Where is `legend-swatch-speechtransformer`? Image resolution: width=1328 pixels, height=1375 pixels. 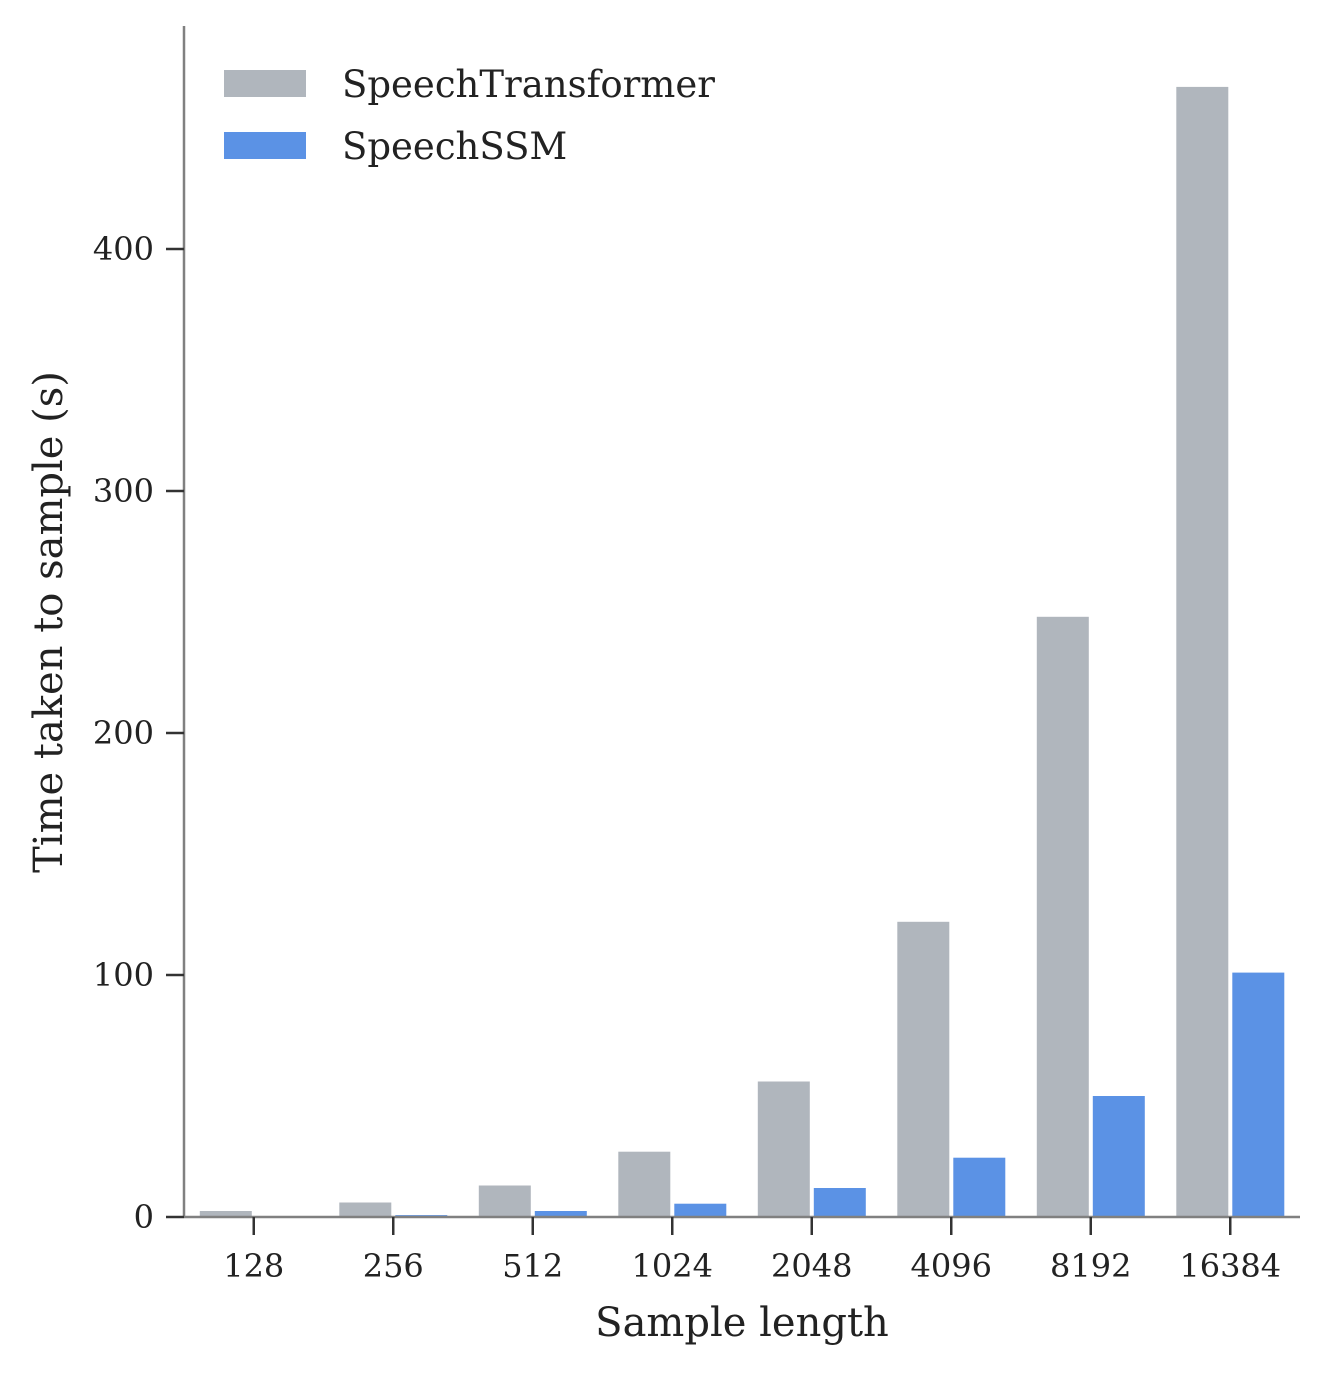 legend-swatch-speechtransformer is located at coordinates (265, 83).